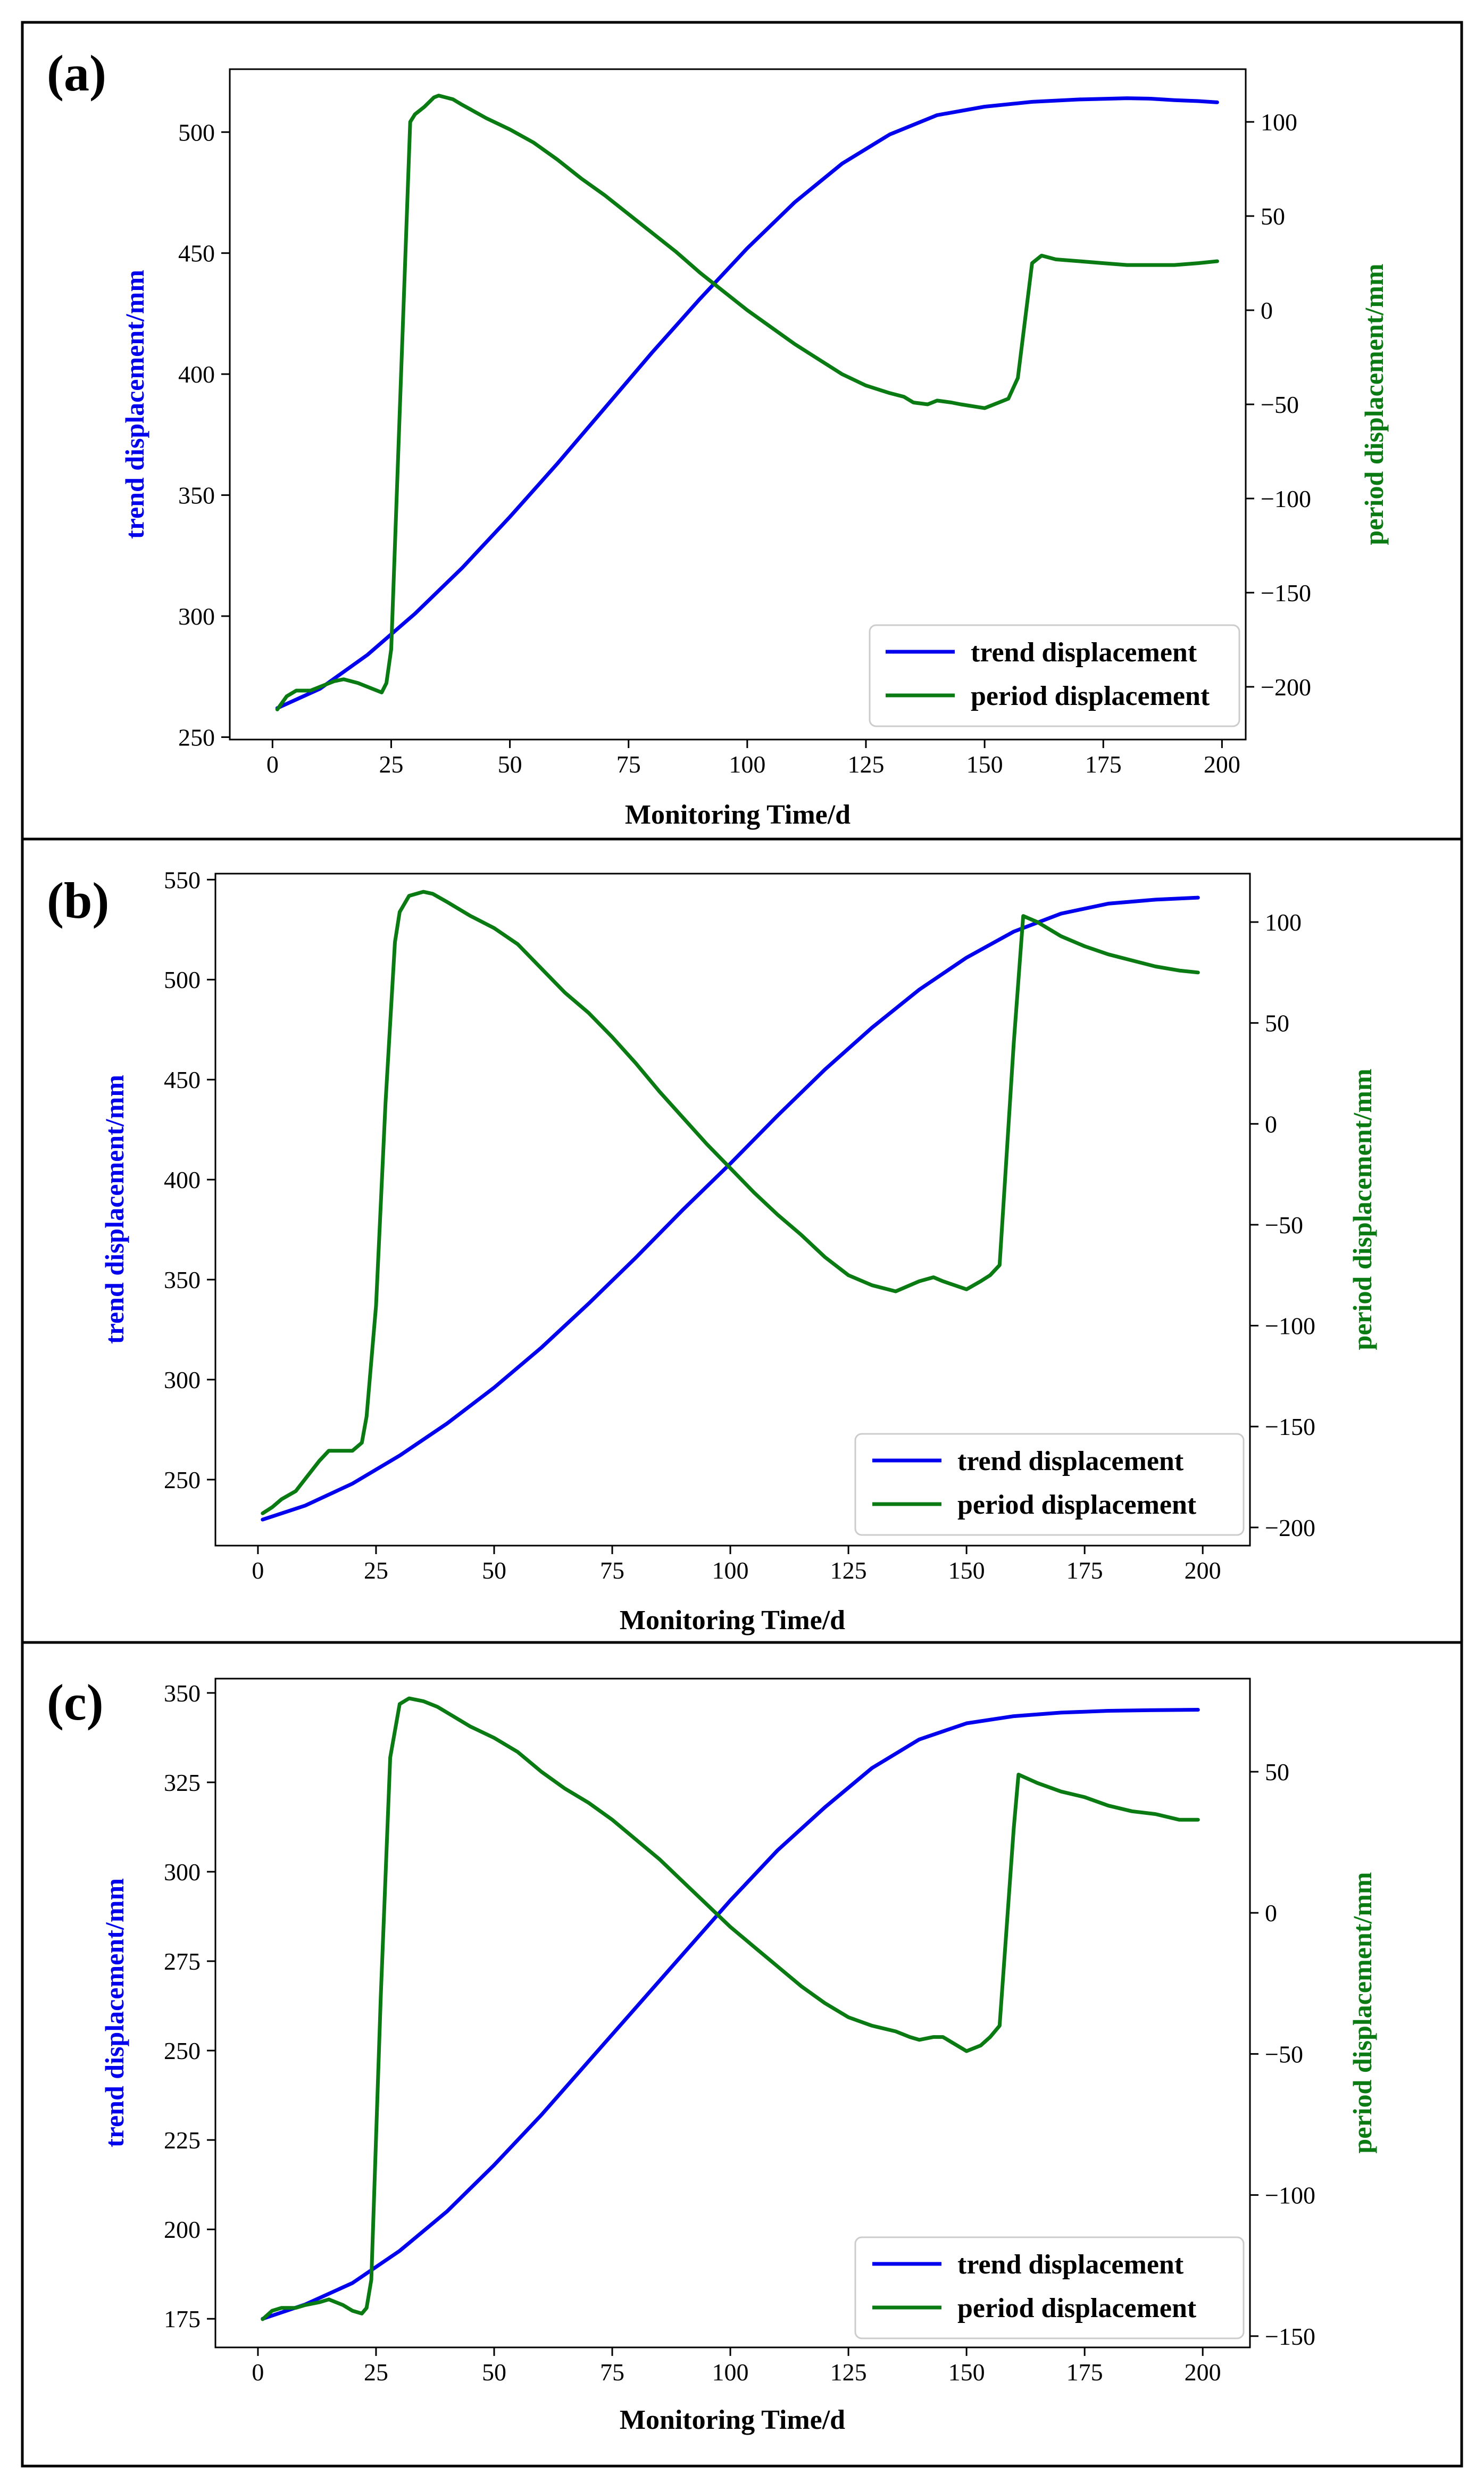  Describe the element at coordinates (738, 815) in the screenshot. I see `x-axis-title-a: Monitoring Time/d` at that location.